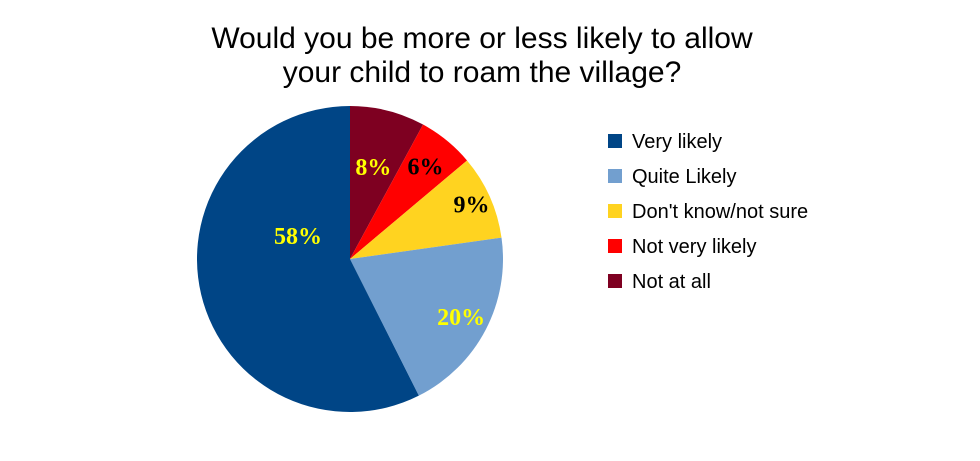  I want to click on pie-slice-quite-likely, so click(426, 316).